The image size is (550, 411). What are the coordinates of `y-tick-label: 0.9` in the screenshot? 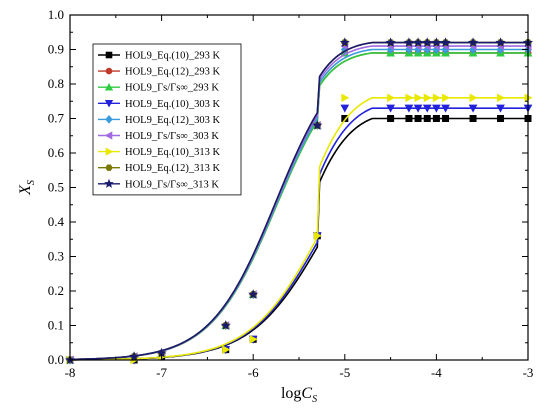 It's located at (56, 49).